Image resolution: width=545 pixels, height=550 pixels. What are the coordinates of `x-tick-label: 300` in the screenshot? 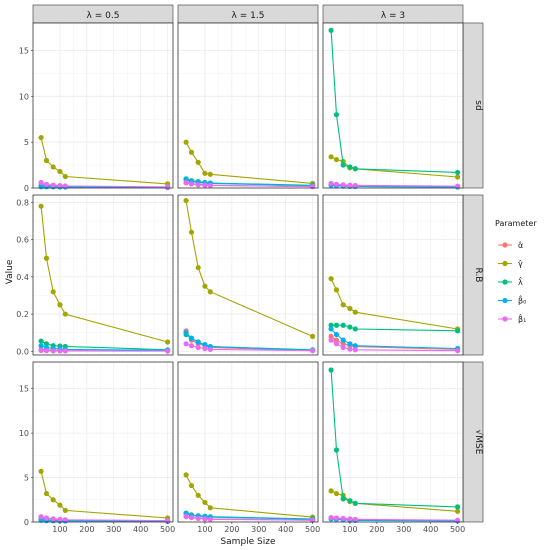 It's located at (258, 529).